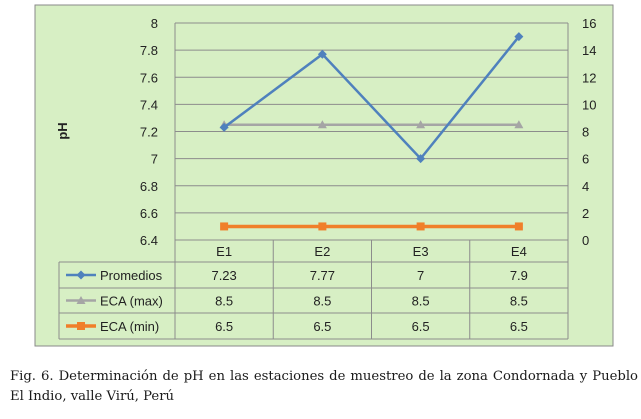  Describe the element at coordinates (81, 275) in the screenshot. I see `legend-key-marker-promedios` at that location.